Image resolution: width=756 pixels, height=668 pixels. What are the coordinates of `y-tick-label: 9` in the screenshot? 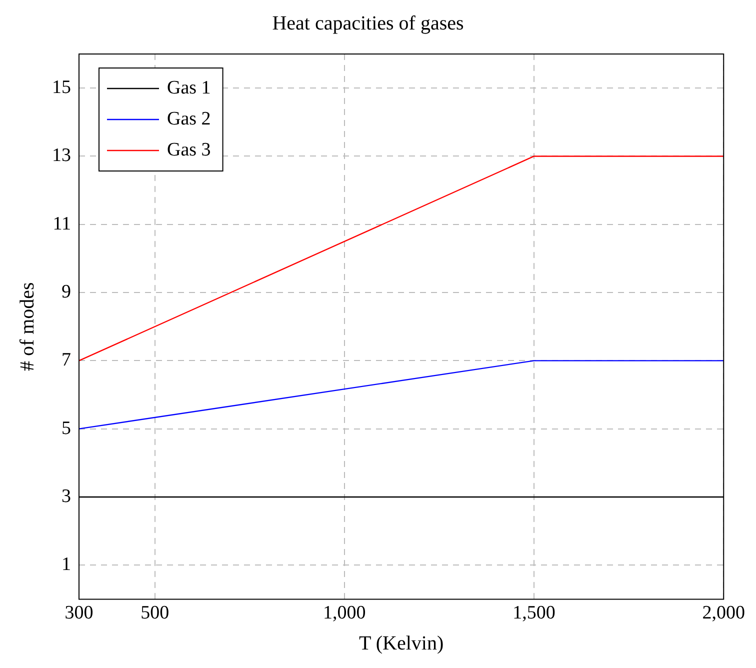 It's located at (66, 292).